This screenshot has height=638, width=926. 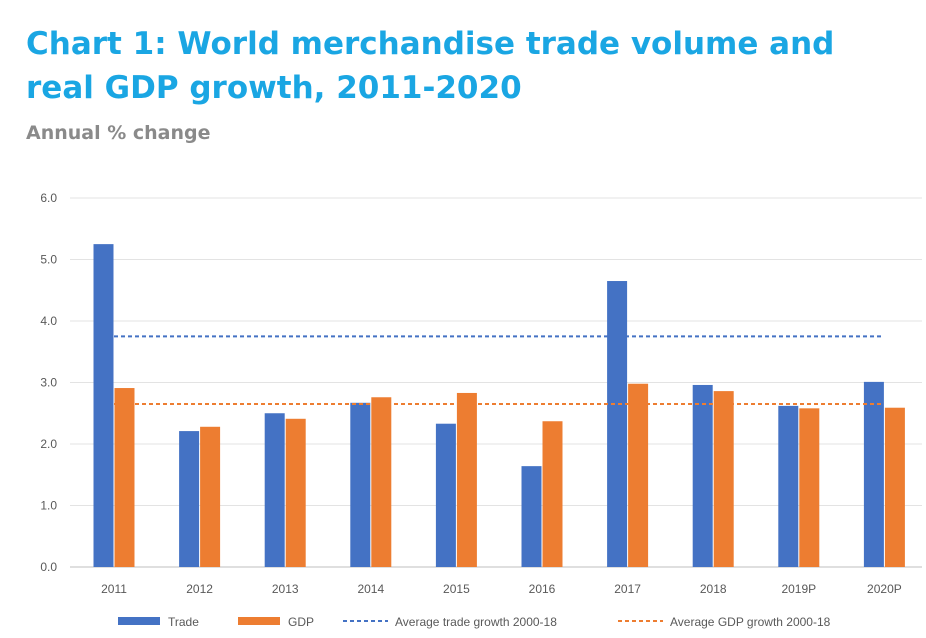 I want to click on y-tick-label: 4.0, so click(x=48, y=321).